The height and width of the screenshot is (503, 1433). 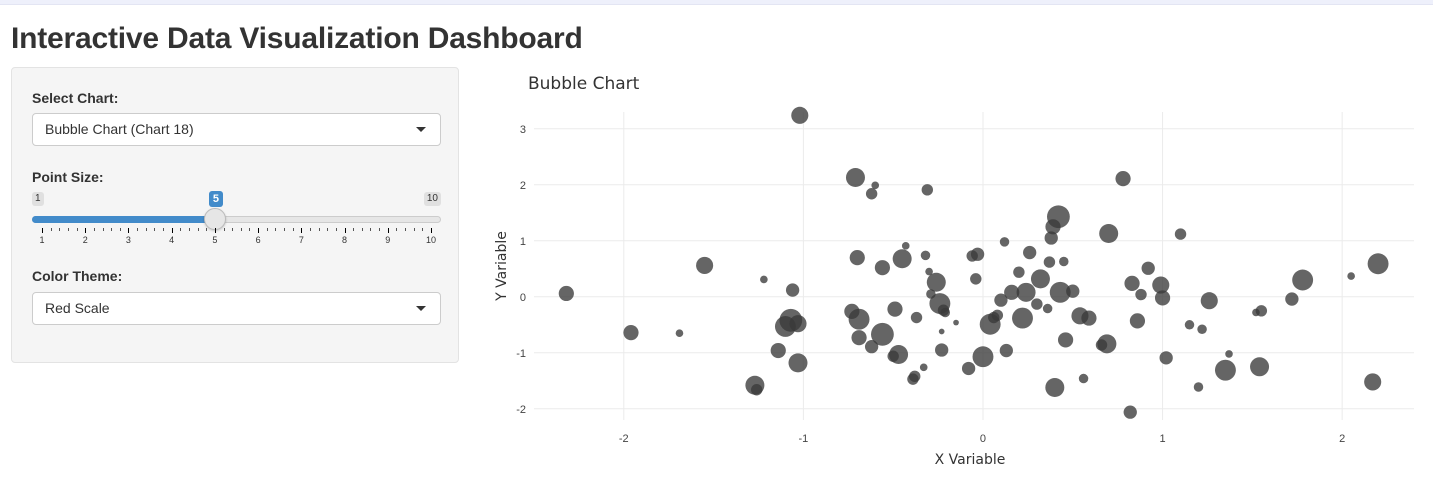 What do you see at coordinates (584, 84) in the screenshot?
I see `chart-title: Bubble Chart` at bounding box center [584, 84].